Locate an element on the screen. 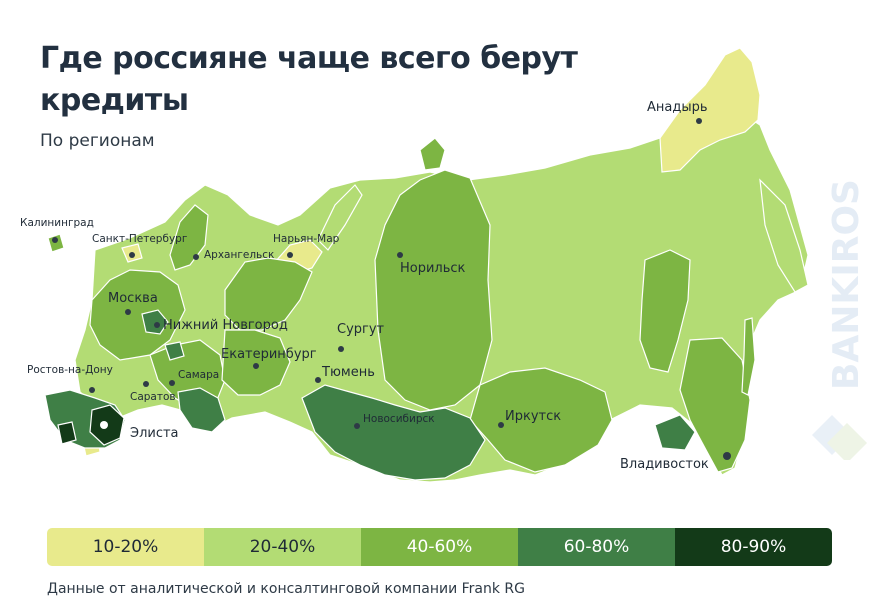 This screenshot has height=615, width=870. legend-item-2: 20-40% is located at coordinates (282, 547).